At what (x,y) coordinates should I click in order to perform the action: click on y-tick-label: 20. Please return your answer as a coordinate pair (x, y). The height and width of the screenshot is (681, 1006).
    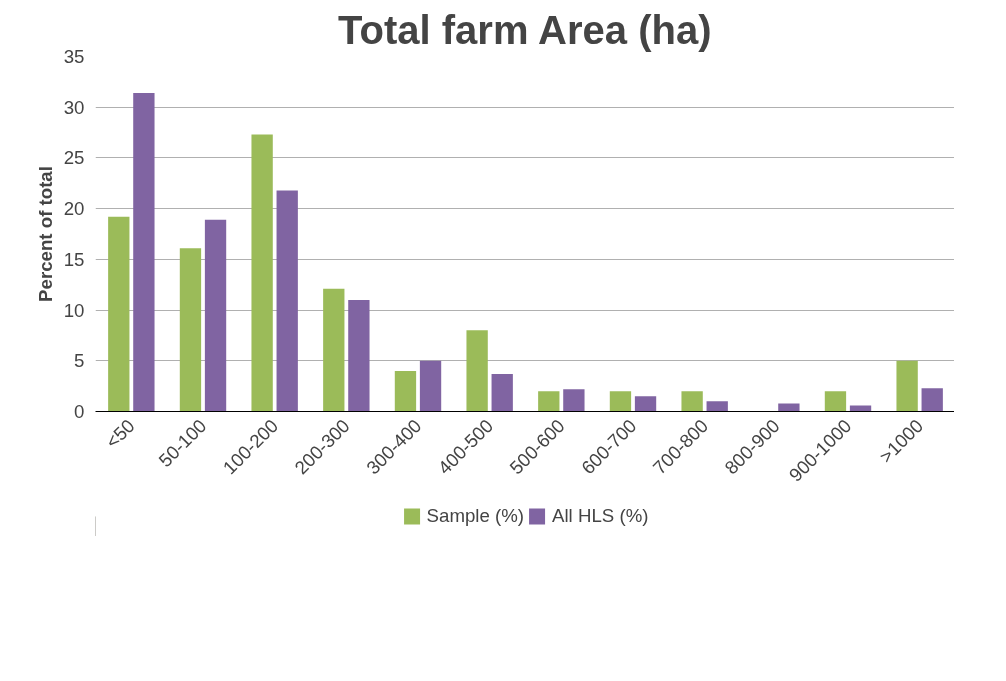
    Looking at the image, I should click on (74, 209).